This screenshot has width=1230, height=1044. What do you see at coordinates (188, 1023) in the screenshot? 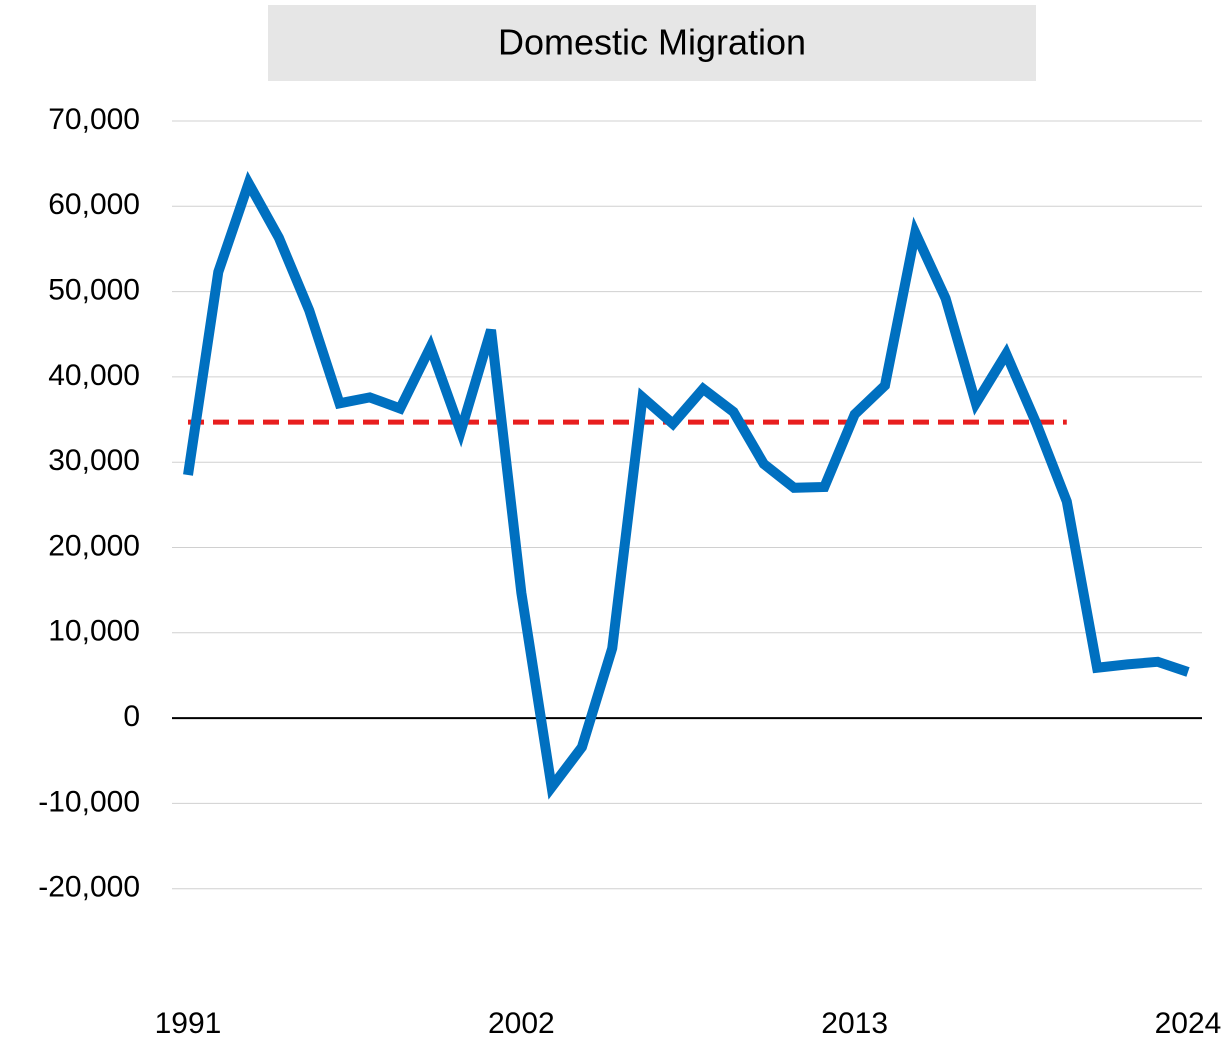
I see `x-tick-label: 1991` at bounding box center [188, 1023].